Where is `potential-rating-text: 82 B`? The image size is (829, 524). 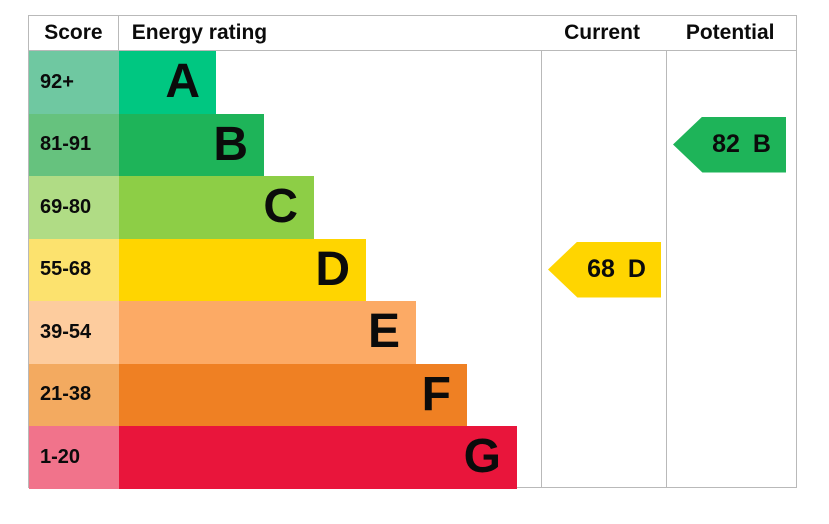 potential-rating-text: 82 B is located at coordinates (729, 144).